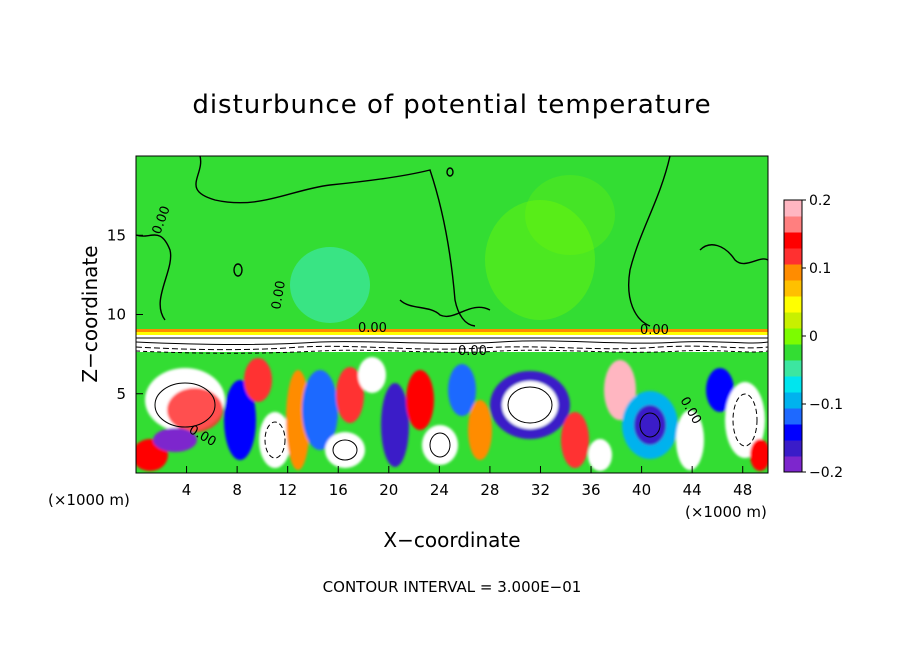 Image resolution: width=904 pixels, height=654 pixels. I want to click on x-tick-label: 24, so click(439, 490).